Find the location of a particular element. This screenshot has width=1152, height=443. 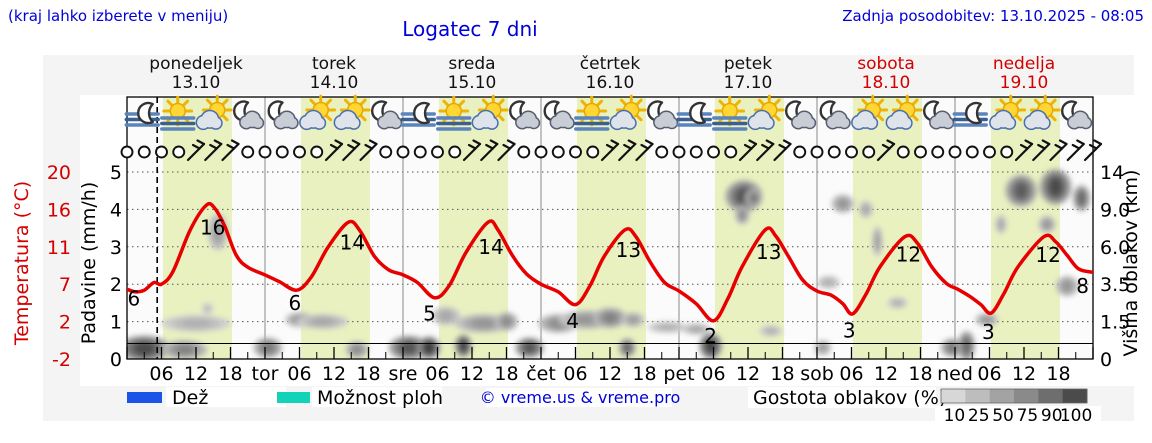

precip-axis-title: Padavine (mm/h) is located at coordinates (89, 263).